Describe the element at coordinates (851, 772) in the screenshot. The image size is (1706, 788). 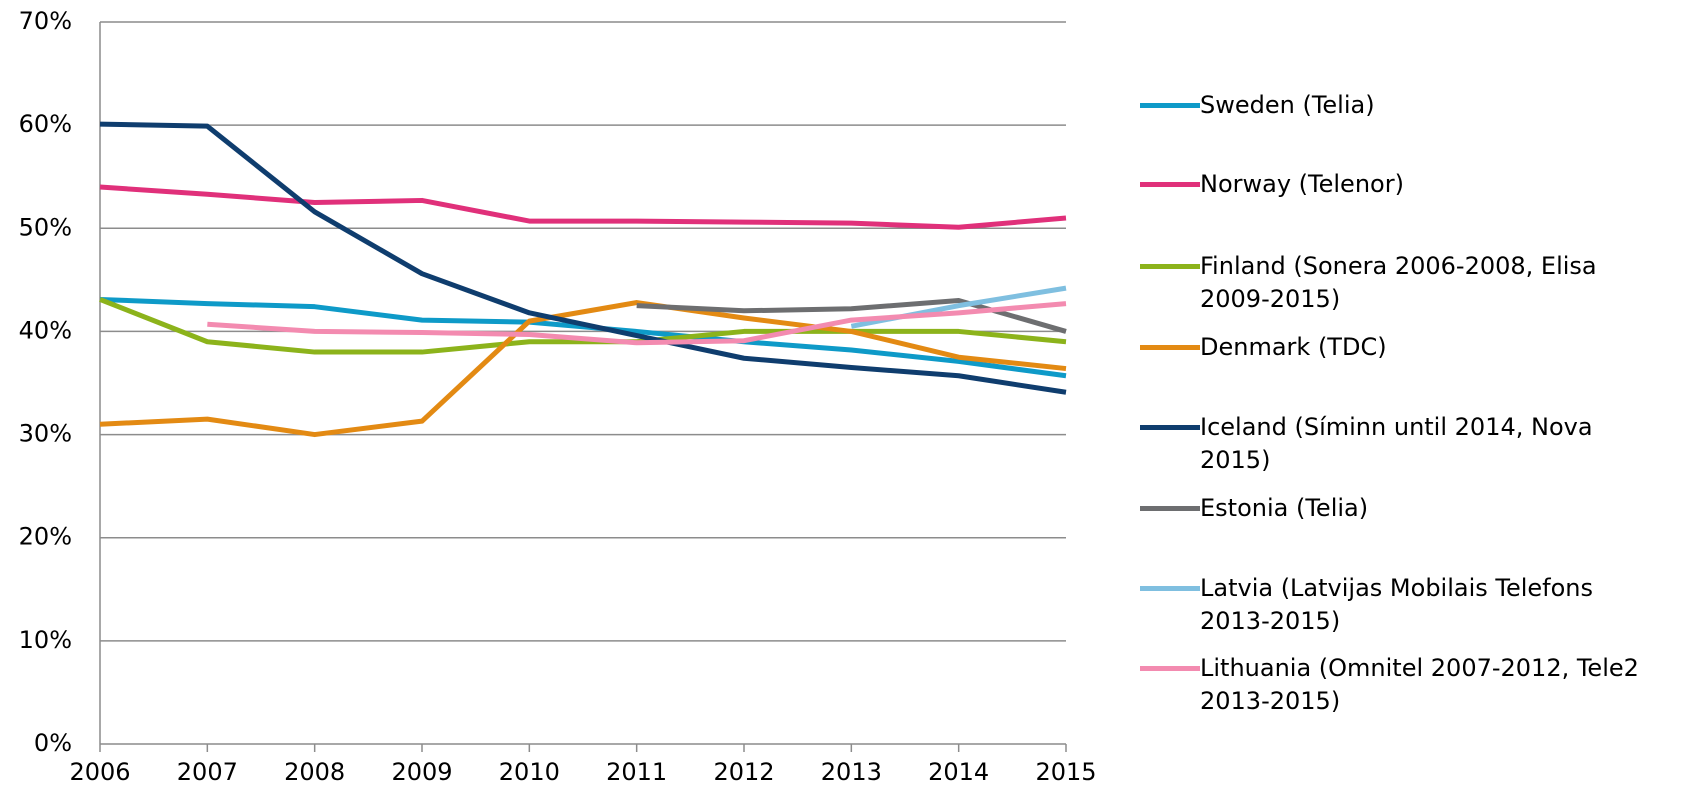
I see `x-tick-label: 2013` at that location.